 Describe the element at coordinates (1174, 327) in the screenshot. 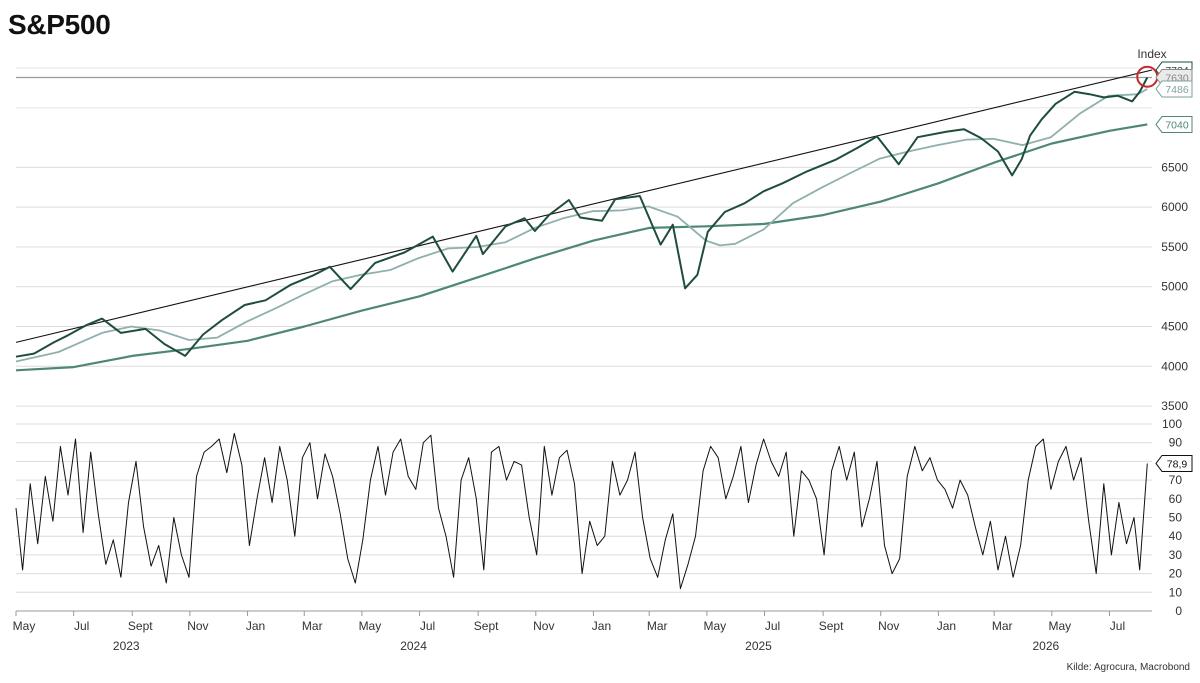

I see `y-tick-label-top: 4500` at that location.